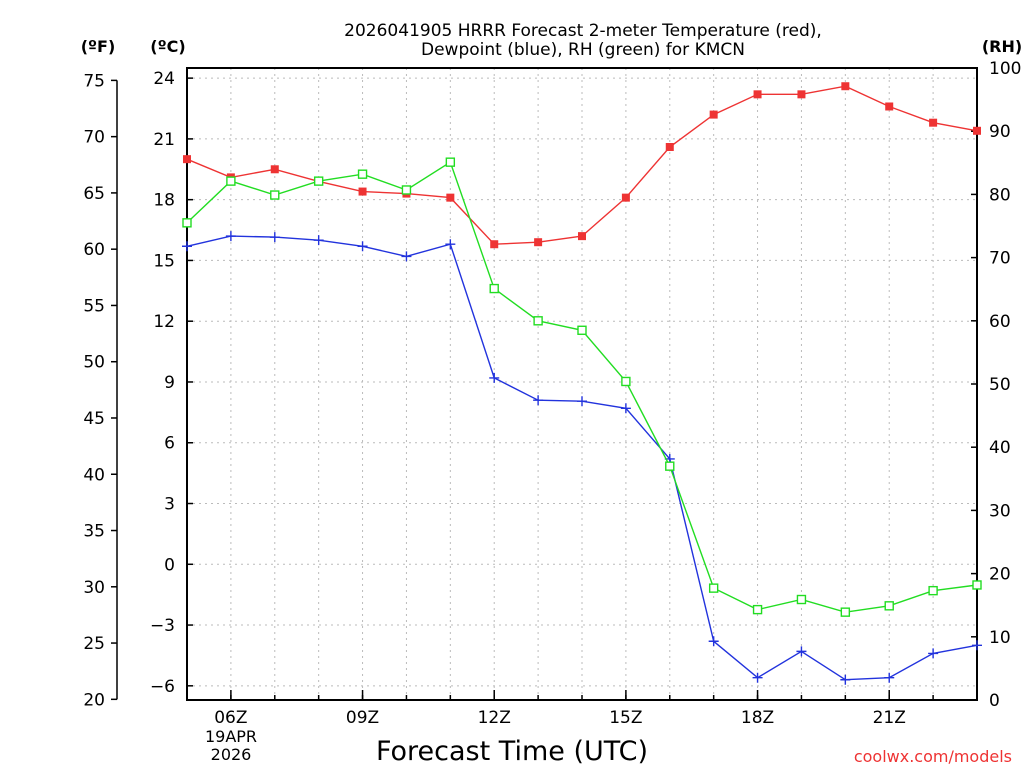 Image resolution: width=1024 pixels, height=768 pixels. What do you see at coordinates (94, 475) in the screenshot?
I see `fahrenheit-tick-label: 40` at bounding box center [94, 475].